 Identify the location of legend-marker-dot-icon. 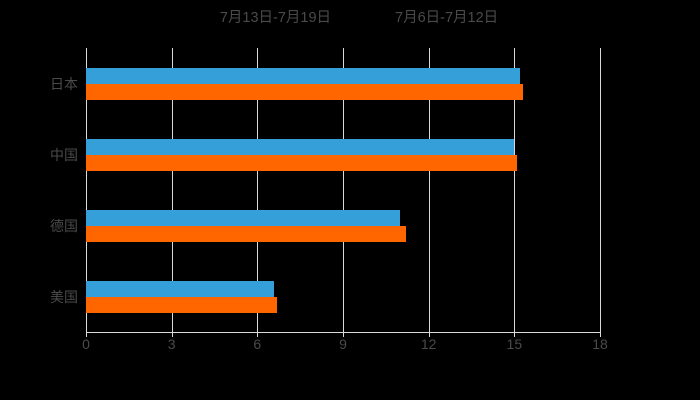
(207, 16).